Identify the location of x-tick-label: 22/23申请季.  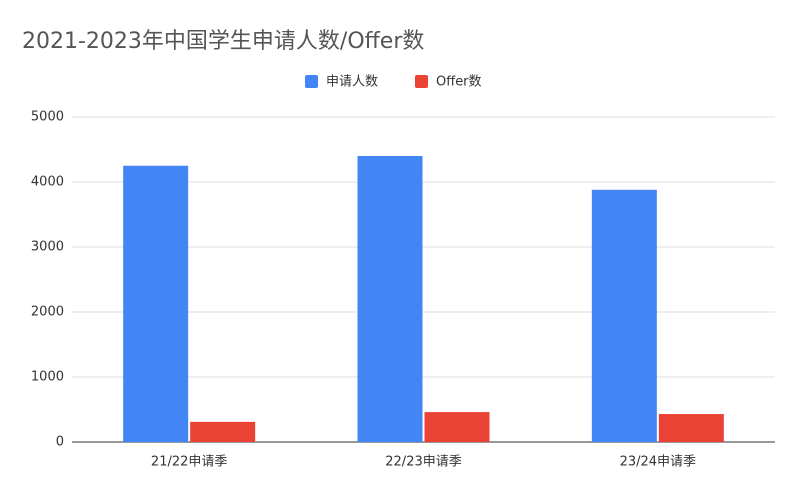
(423, 462).